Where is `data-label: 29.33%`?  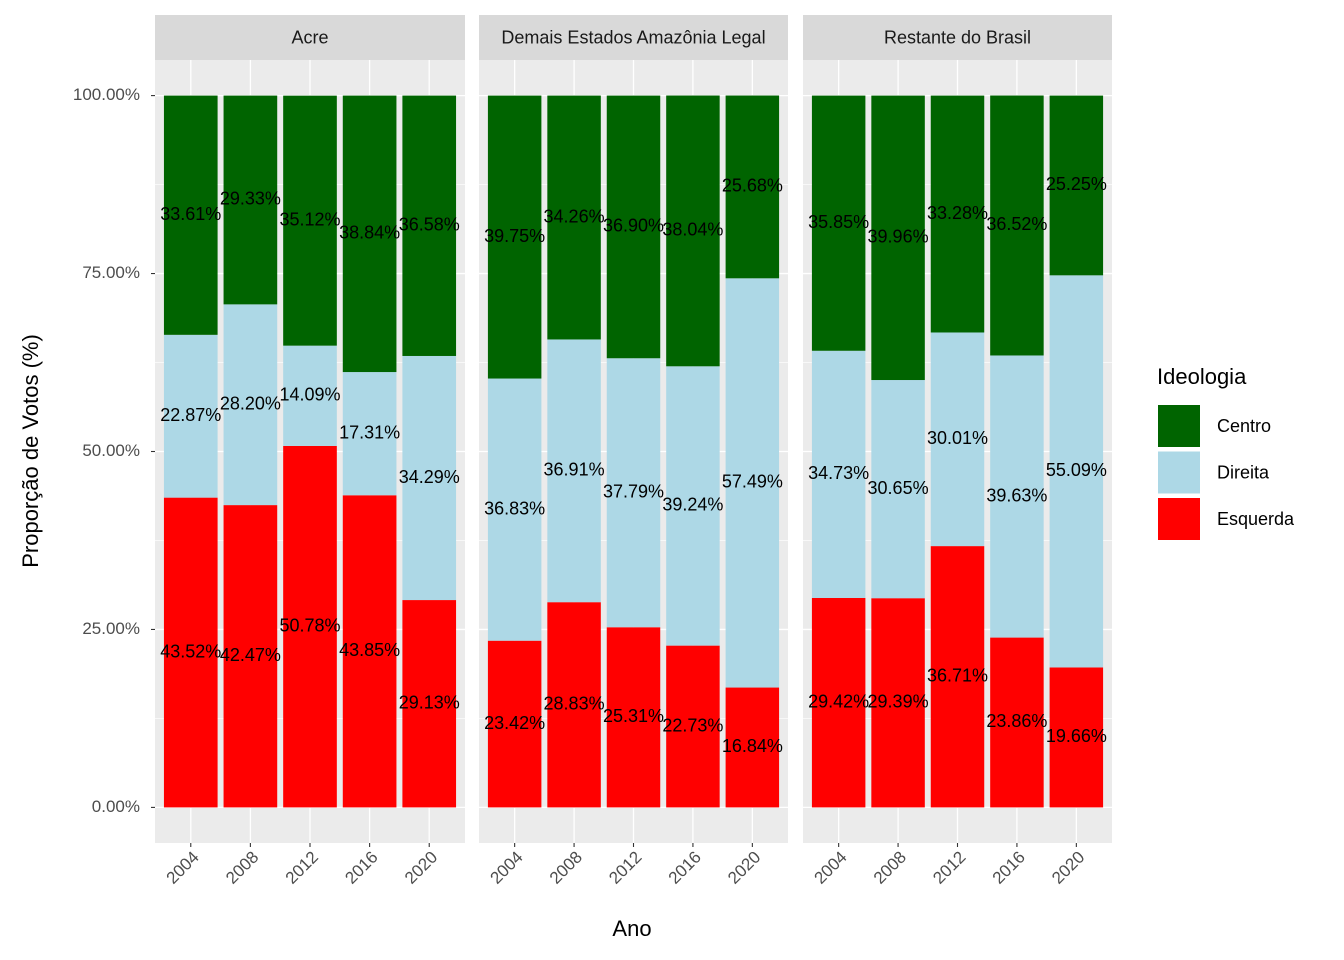 data-label: 29.33% is located at coordinates (250, 199).